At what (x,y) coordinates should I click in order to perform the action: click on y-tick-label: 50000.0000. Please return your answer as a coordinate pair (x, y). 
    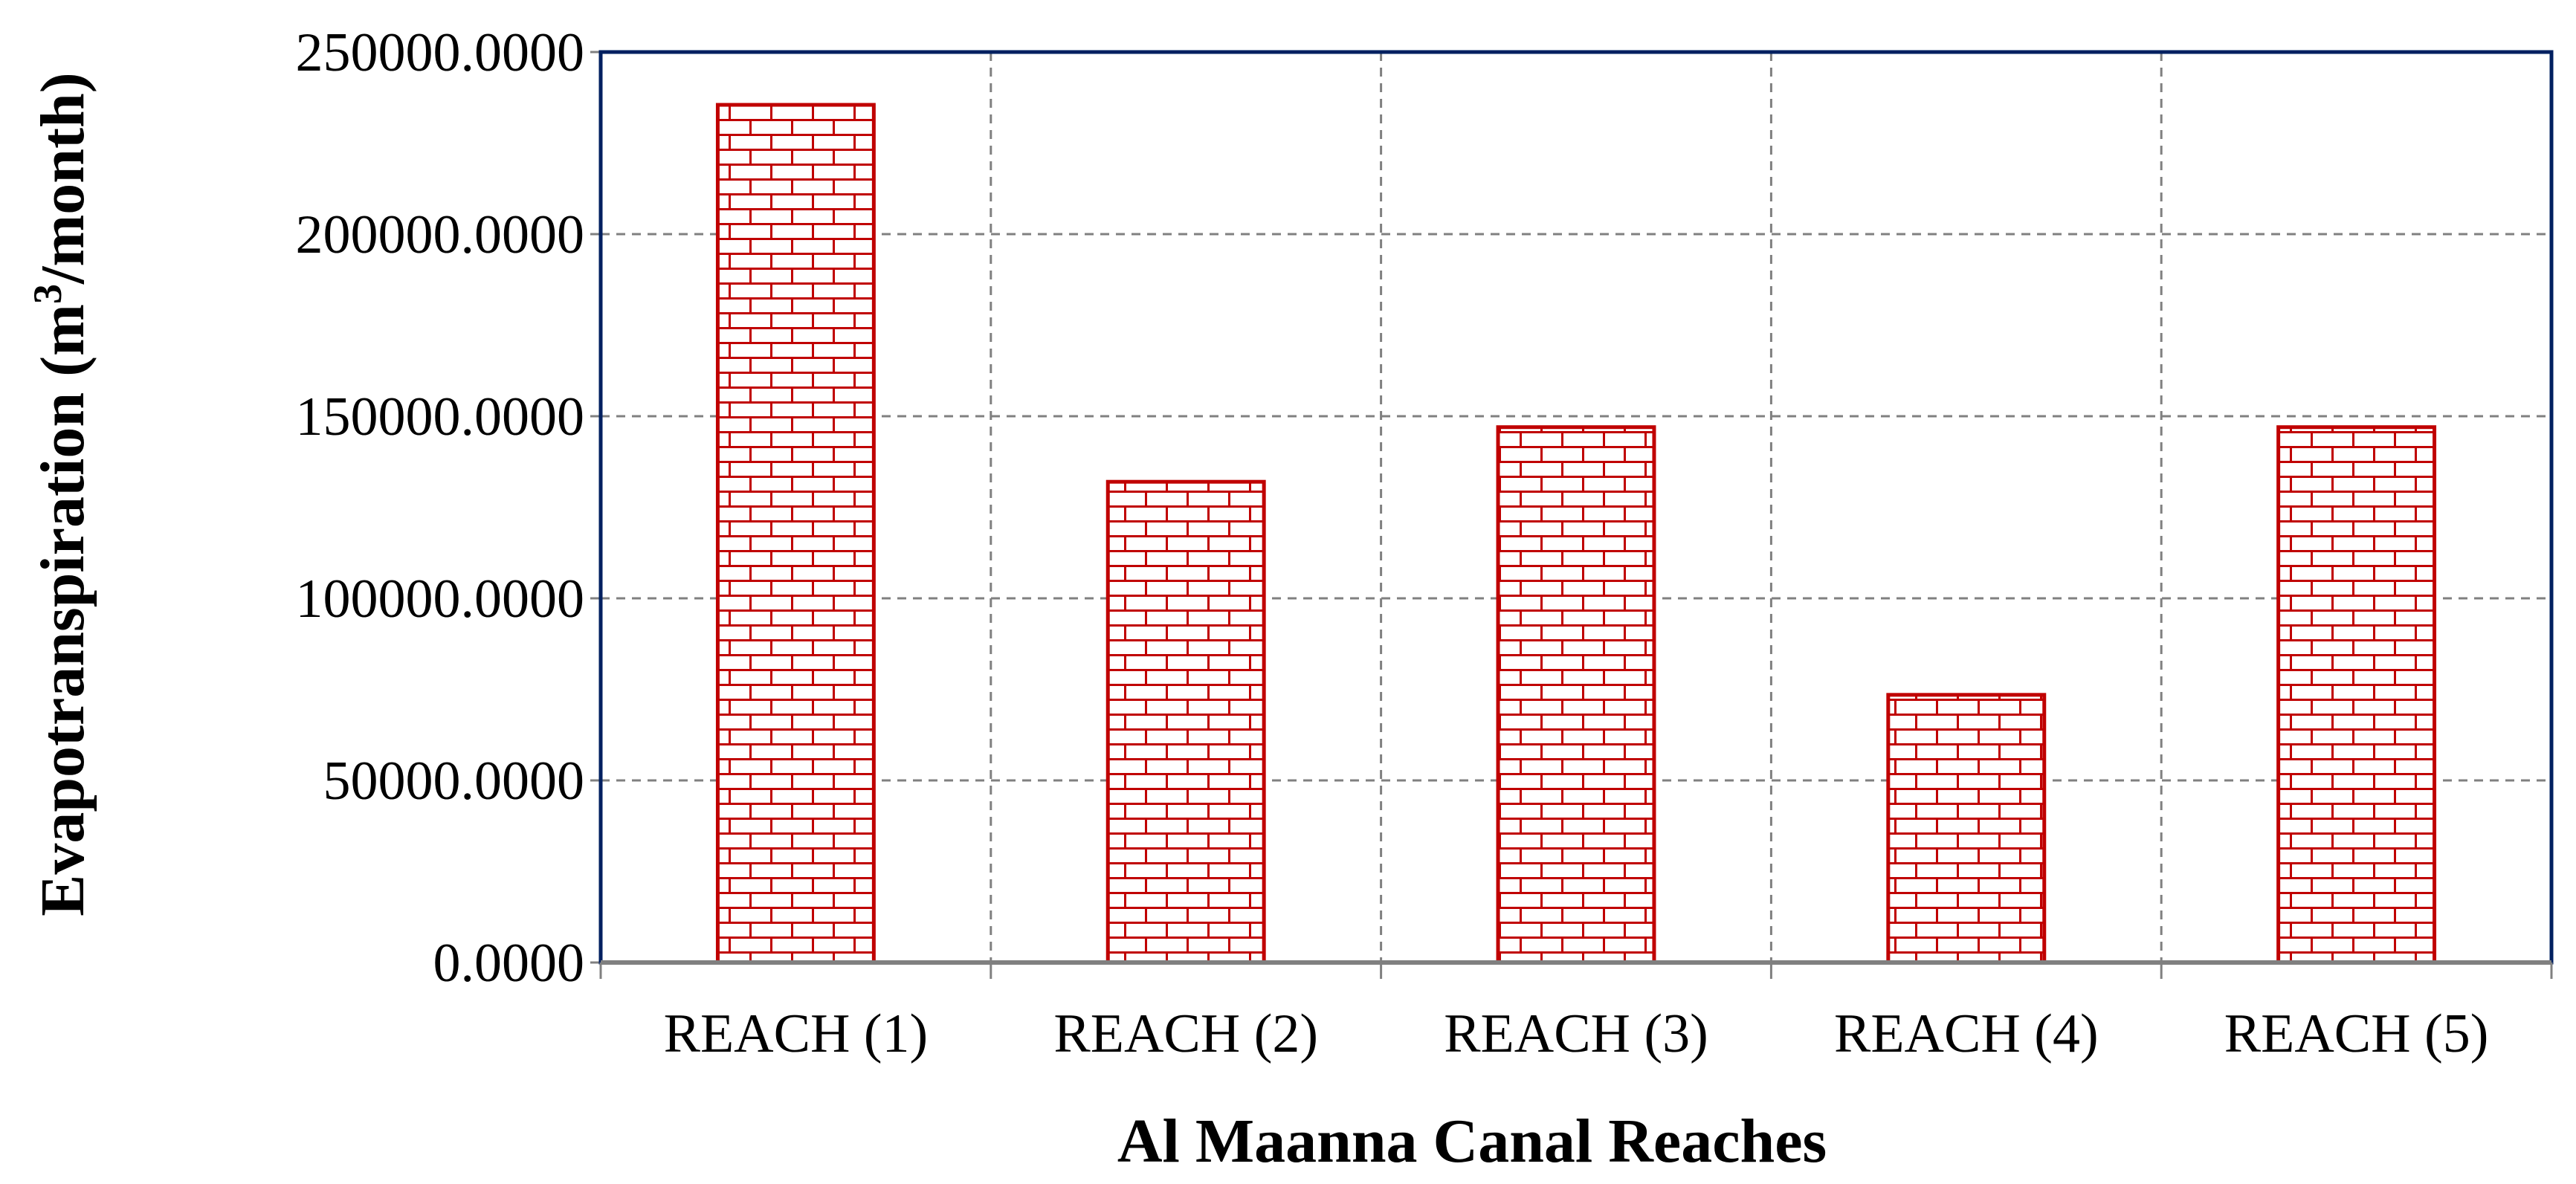
    Looking at the image, I should click on (454, 782).